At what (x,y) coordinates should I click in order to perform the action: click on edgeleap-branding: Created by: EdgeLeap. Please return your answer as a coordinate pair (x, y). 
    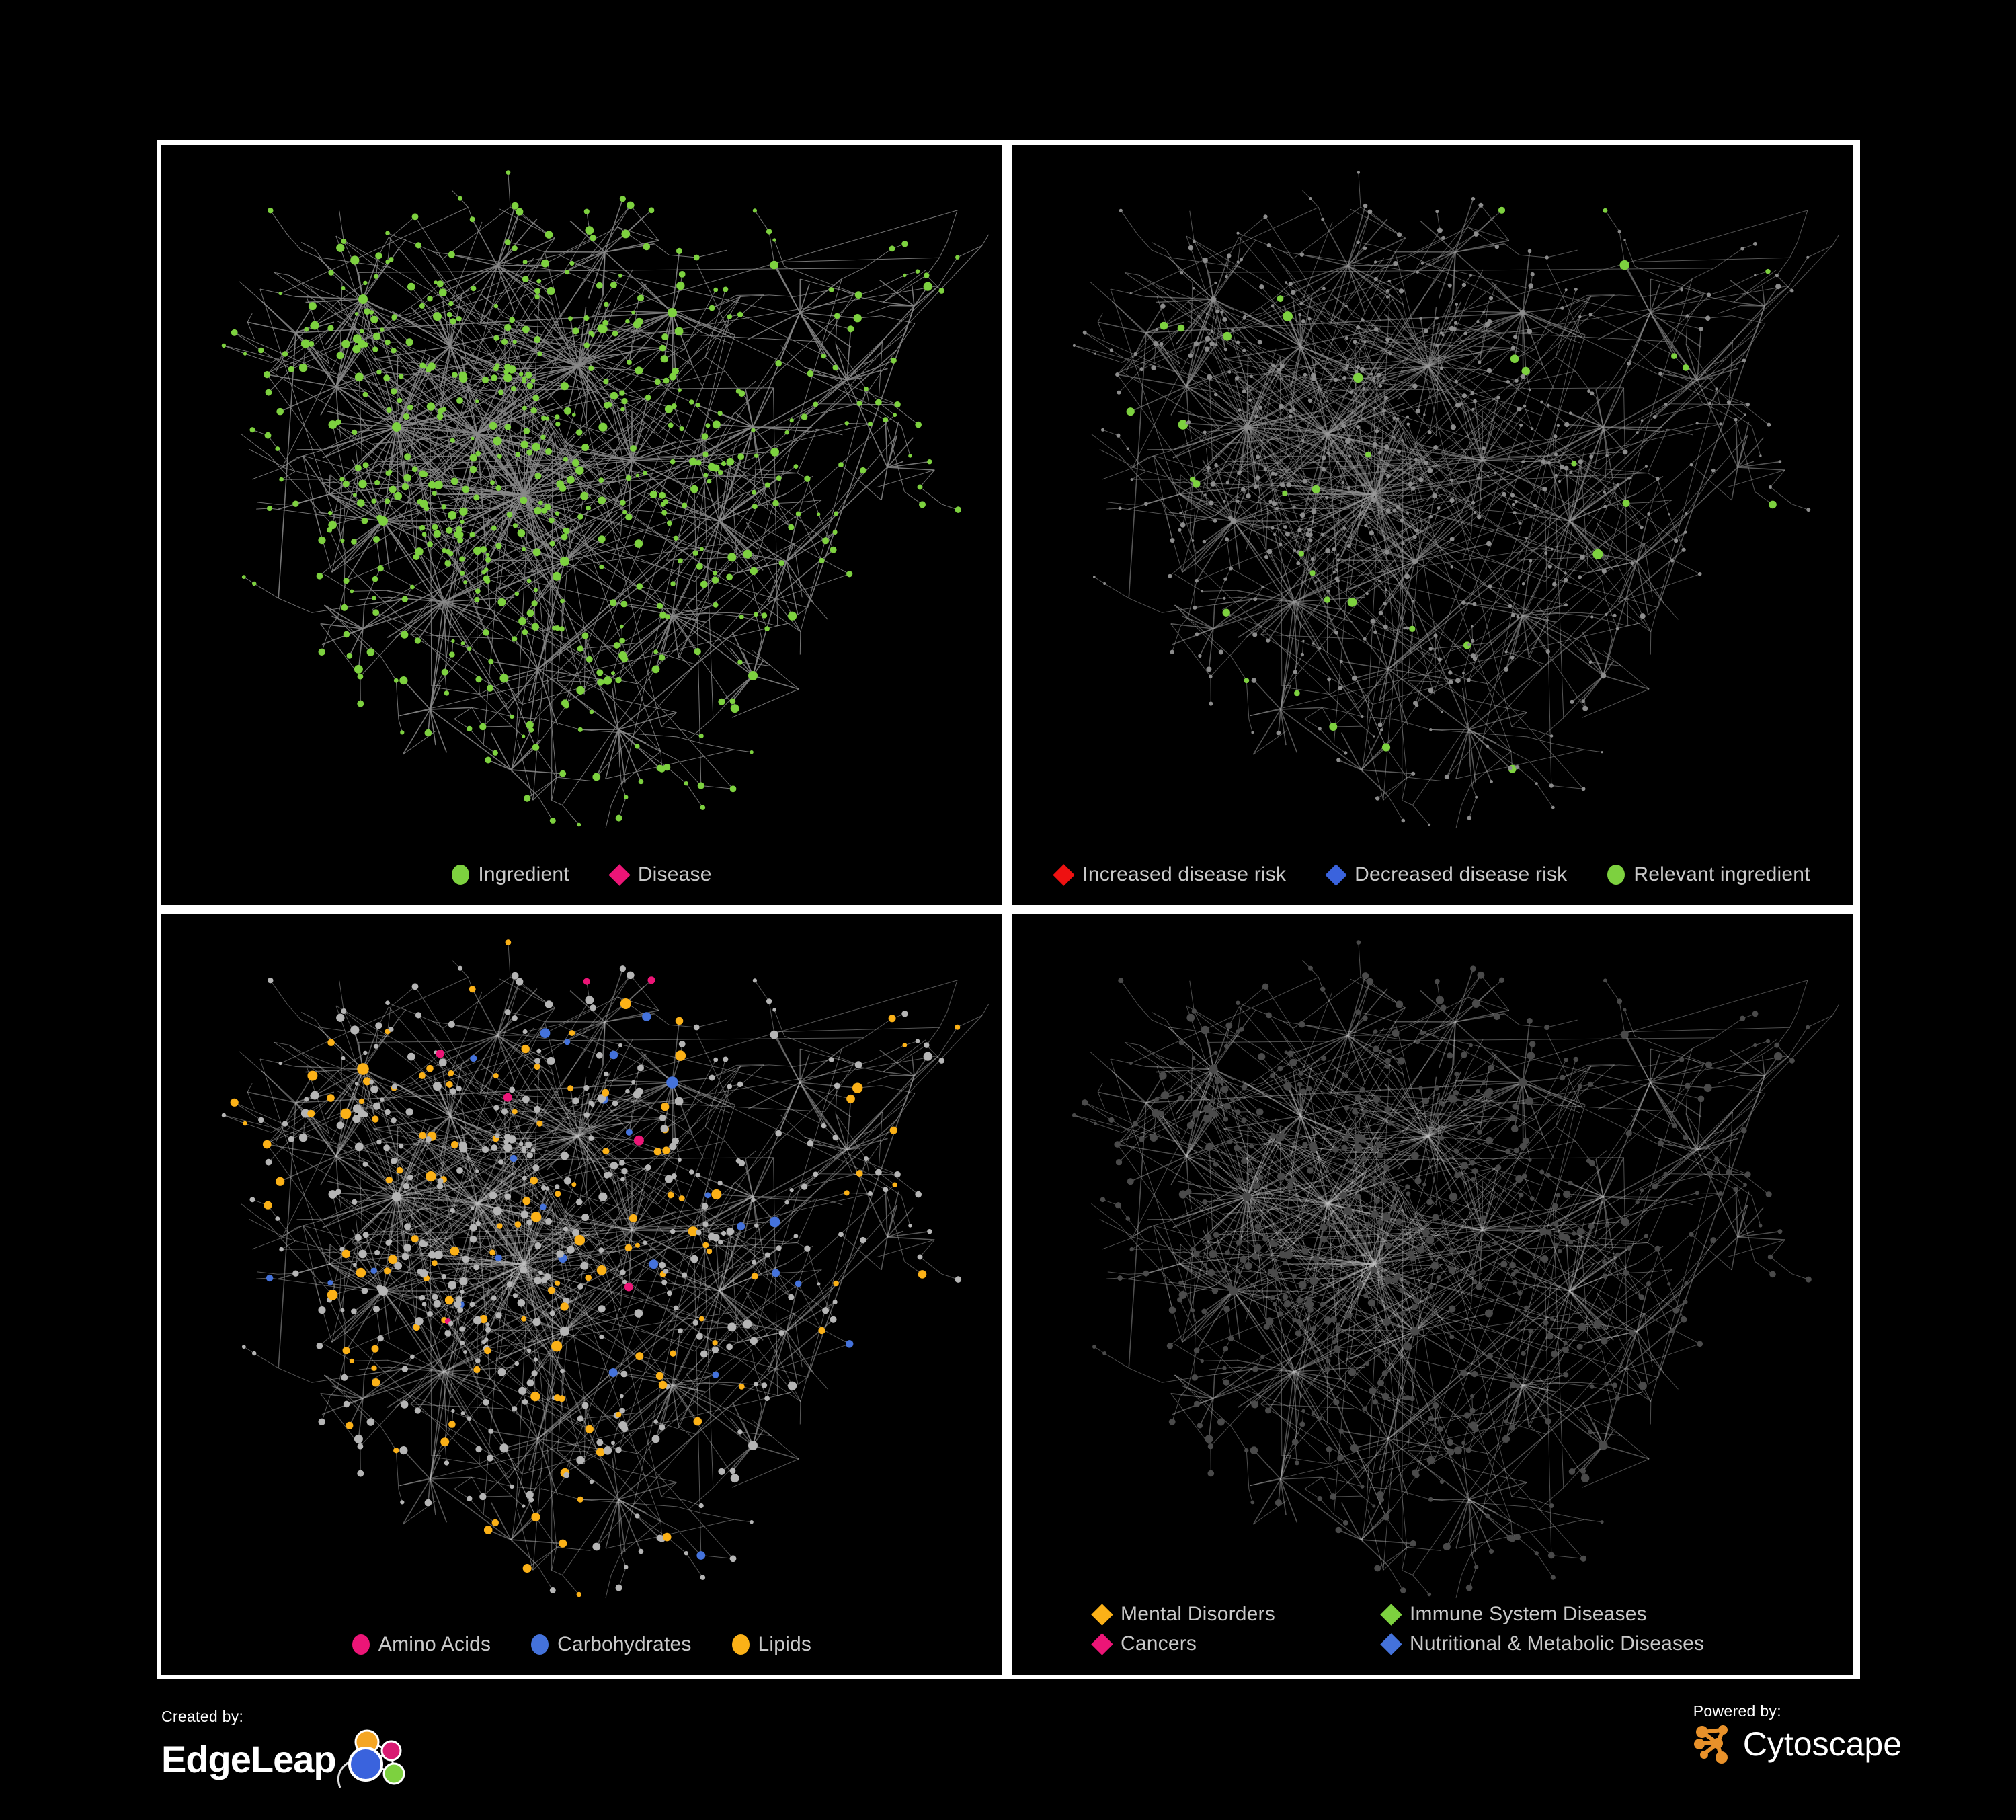
    Looking at the image, I should click on (288, 1749).